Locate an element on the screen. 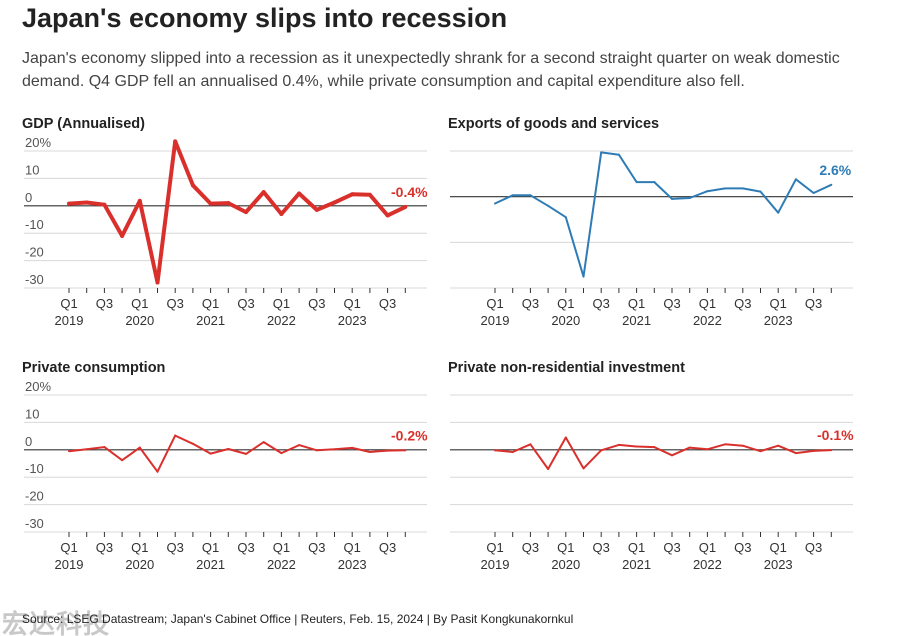 Image resolution: width=898 pixels, height=636 pixels. end-value-label: 2.6% is located at coordinates (835, 170).